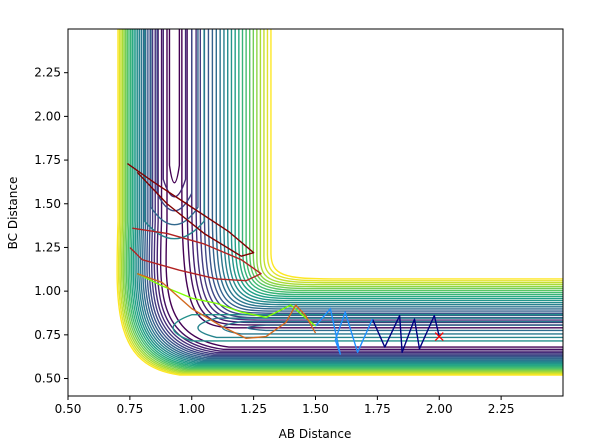 The height and width of the screenshot is (448, 600). What do you see at coordinates (51, 226) in the screenshot?
I see `y-axis-ticks: 0.50 0.75 1.00 1.25 1.50 1.75 2.00 2.25` at bounding box center [51, 226].